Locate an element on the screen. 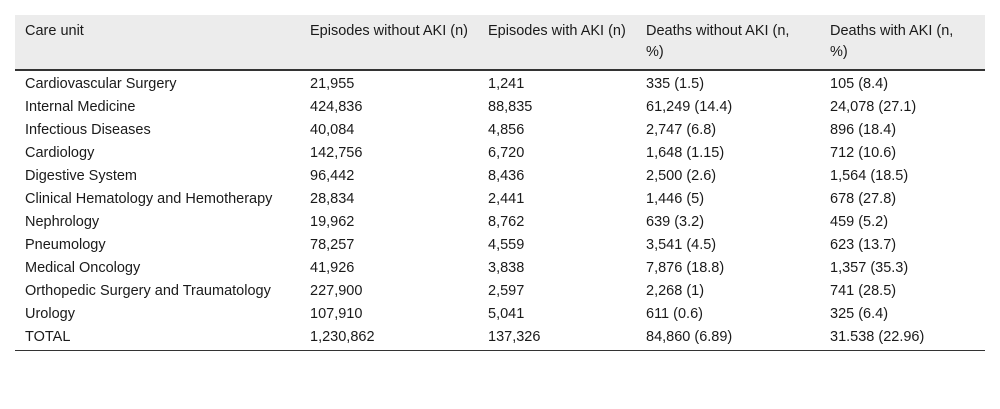 This screenshot has width=1000, height=409. cell-episodes-with-aki: 8,762 is located at coordinates (506, 222).